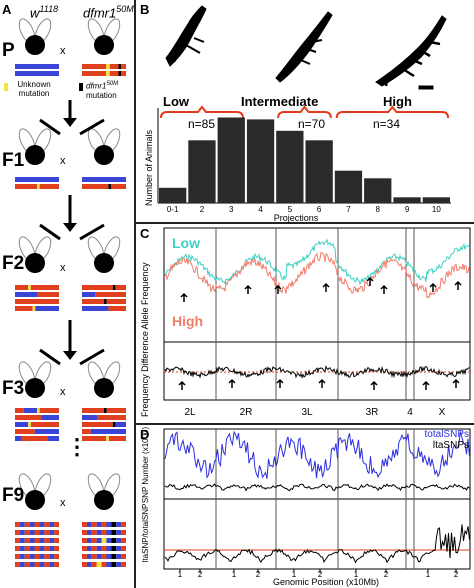  Describe the element at coordinates (392, 112) in the screenshot. I see `bracket-high` at that location.